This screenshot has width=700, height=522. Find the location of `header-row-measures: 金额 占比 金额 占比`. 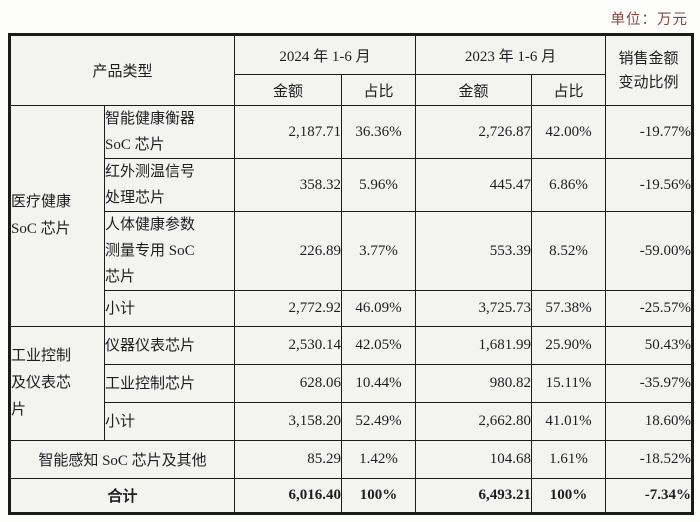

header-row-measures: 金额 占比 金额 占比 is located at coordinates (351, 90).